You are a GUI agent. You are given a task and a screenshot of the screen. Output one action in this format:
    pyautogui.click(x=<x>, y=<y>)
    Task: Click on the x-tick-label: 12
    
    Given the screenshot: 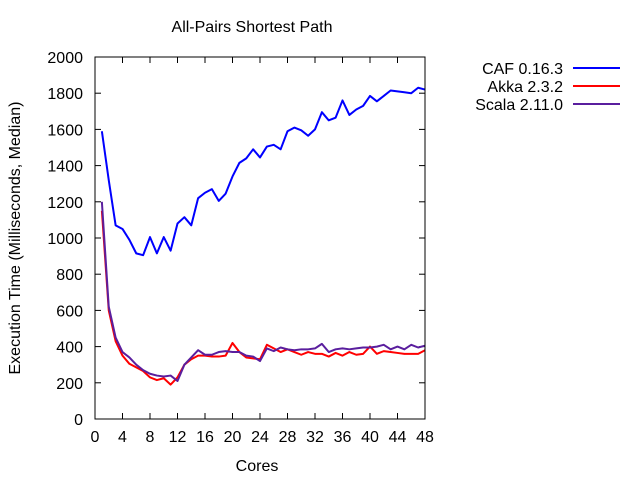 What is the action you would take?
    pyautogui.click(x=178, y=437)
    